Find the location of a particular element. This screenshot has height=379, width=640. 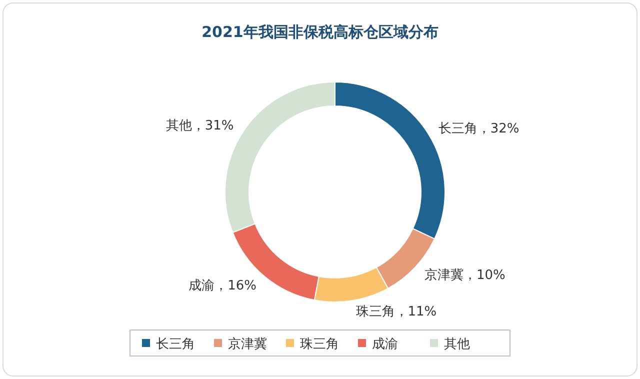

legend-label: 京津冀 is located at coordinates (247, 344).